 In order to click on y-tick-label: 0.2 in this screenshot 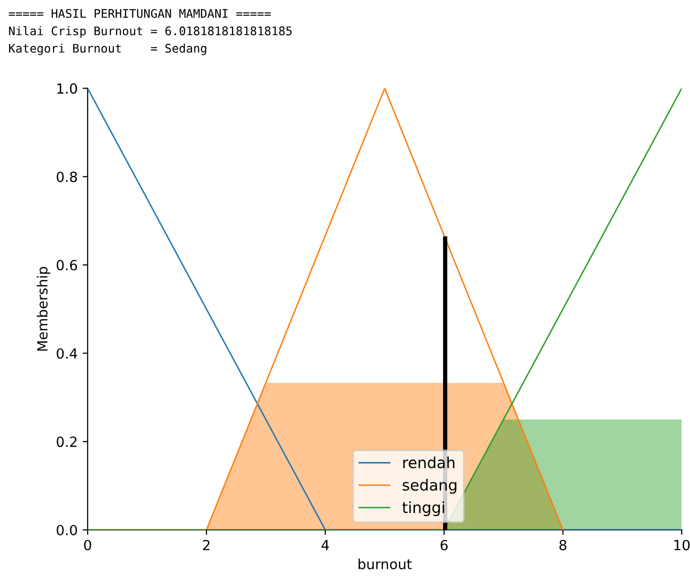, I will do `click(66, 442)`.